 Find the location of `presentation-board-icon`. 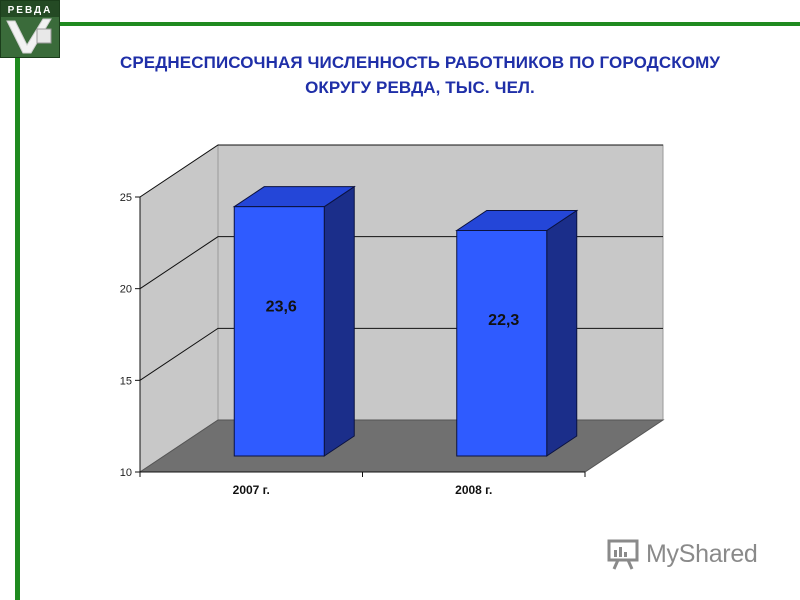

presentation-board-icon is located at coordinates (623, 554).